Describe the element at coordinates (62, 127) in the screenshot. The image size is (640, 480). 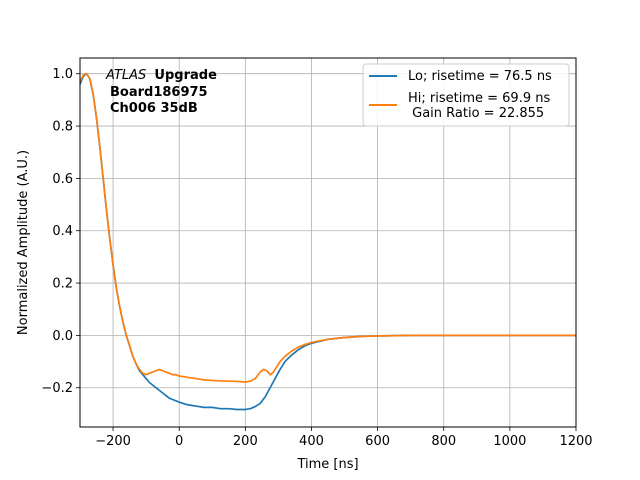
I see `y-tick-label: 0.8` at that location.